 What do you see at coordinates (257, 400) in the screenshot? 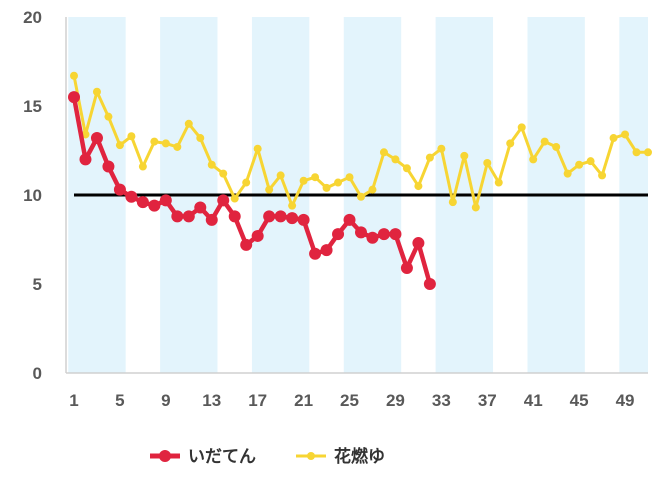
I see `x-tick-label-17: 17` at bounding box center [257, 400].